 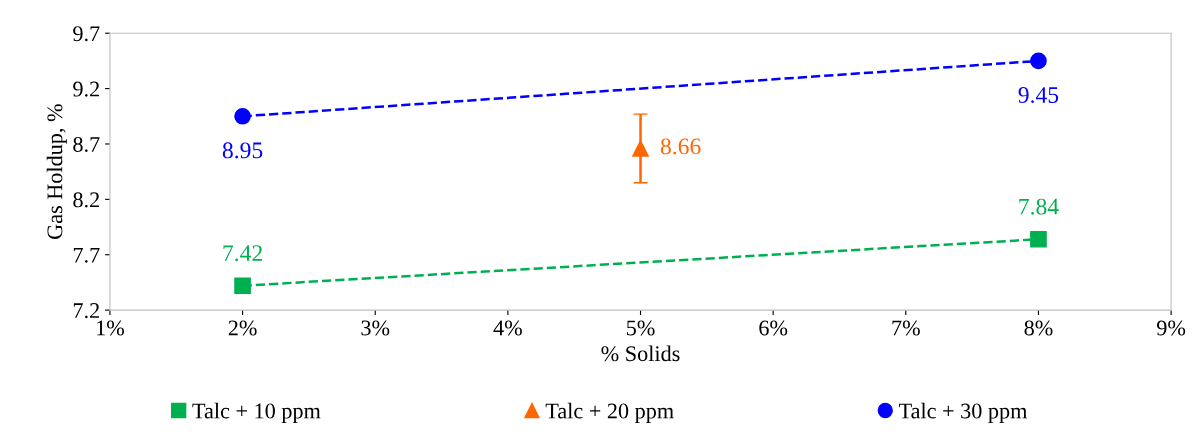 I want to click on data-label: 8.95, so click(x=242, y=150).